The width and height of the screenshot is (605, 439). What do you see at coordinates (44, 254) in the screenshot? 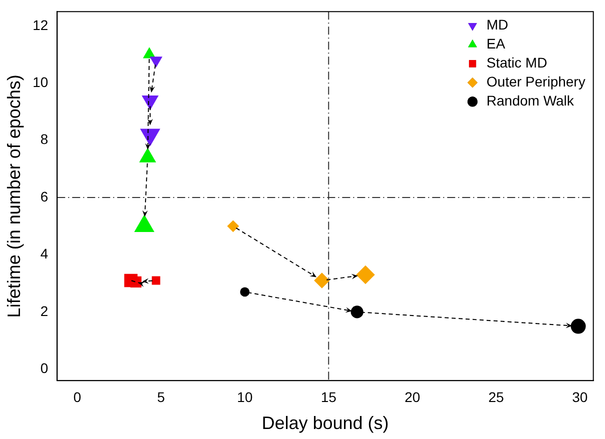
I see `y-tick-label: 4` at bounding box center [44, 254].